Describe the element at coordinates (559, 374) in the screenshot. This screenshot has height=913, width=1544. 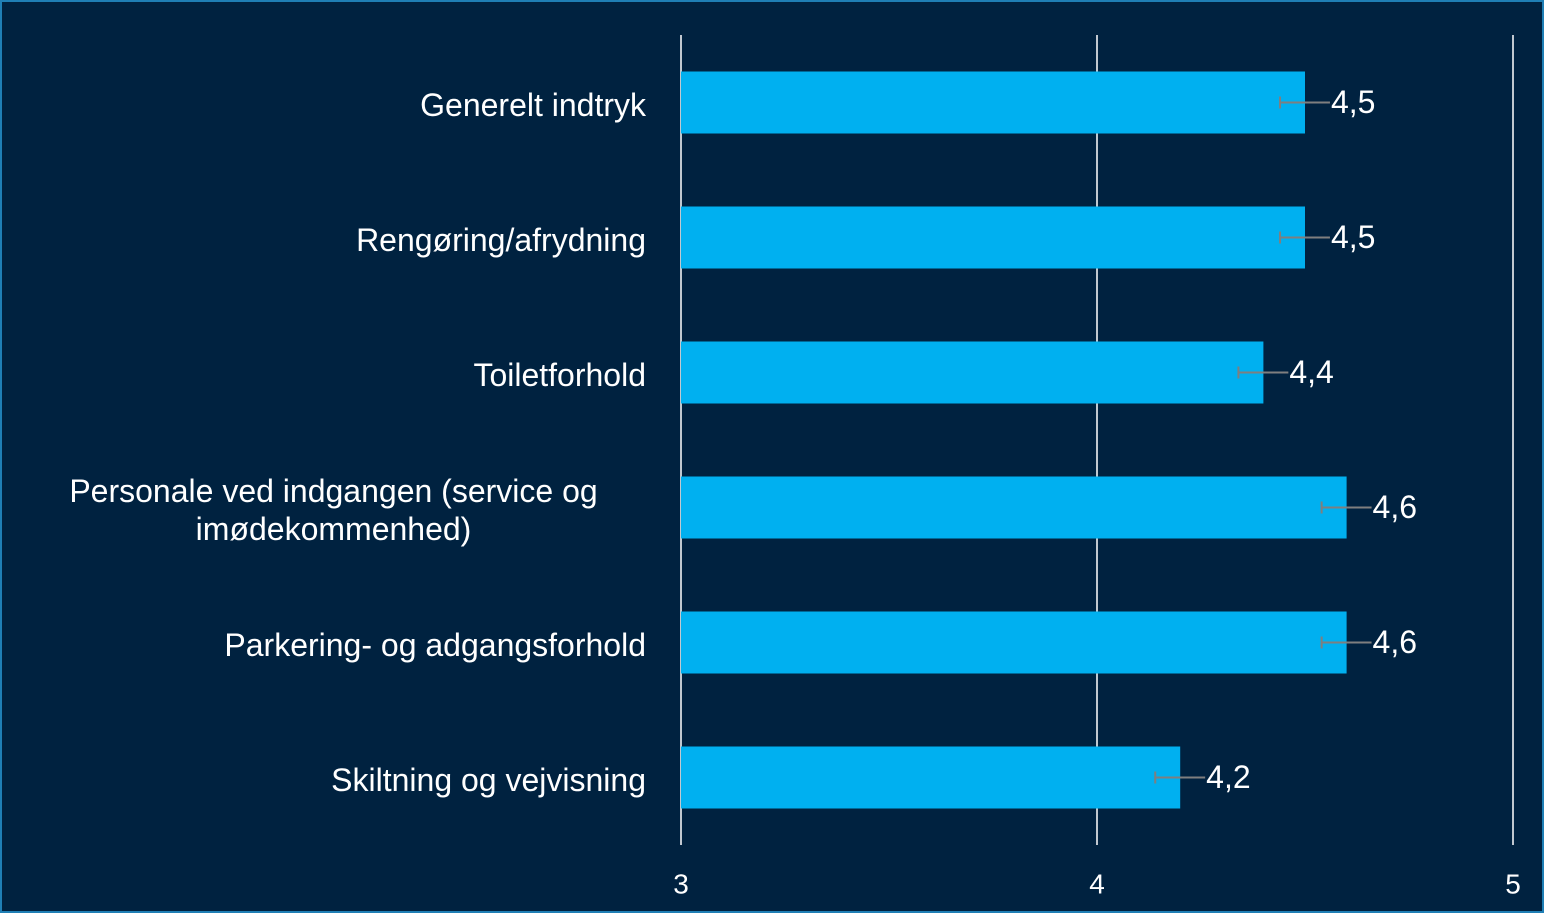
I see `category-label-text: Toiletforhold` at that location.